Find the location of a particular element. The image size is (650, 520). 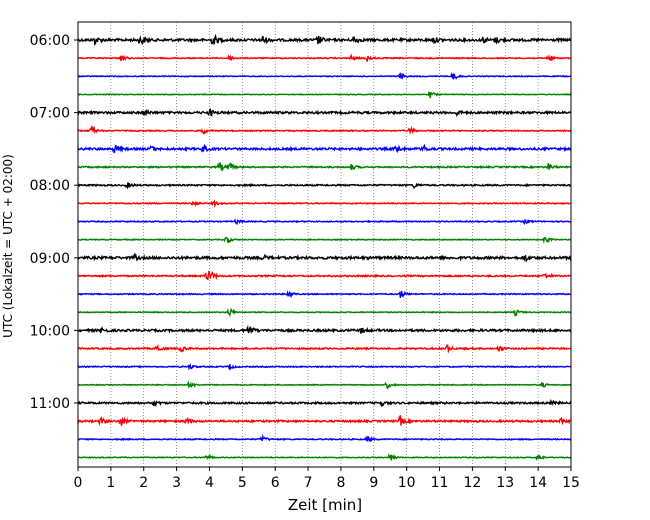

y-tick-label: 11:00 is located at coordinates (50, 404).